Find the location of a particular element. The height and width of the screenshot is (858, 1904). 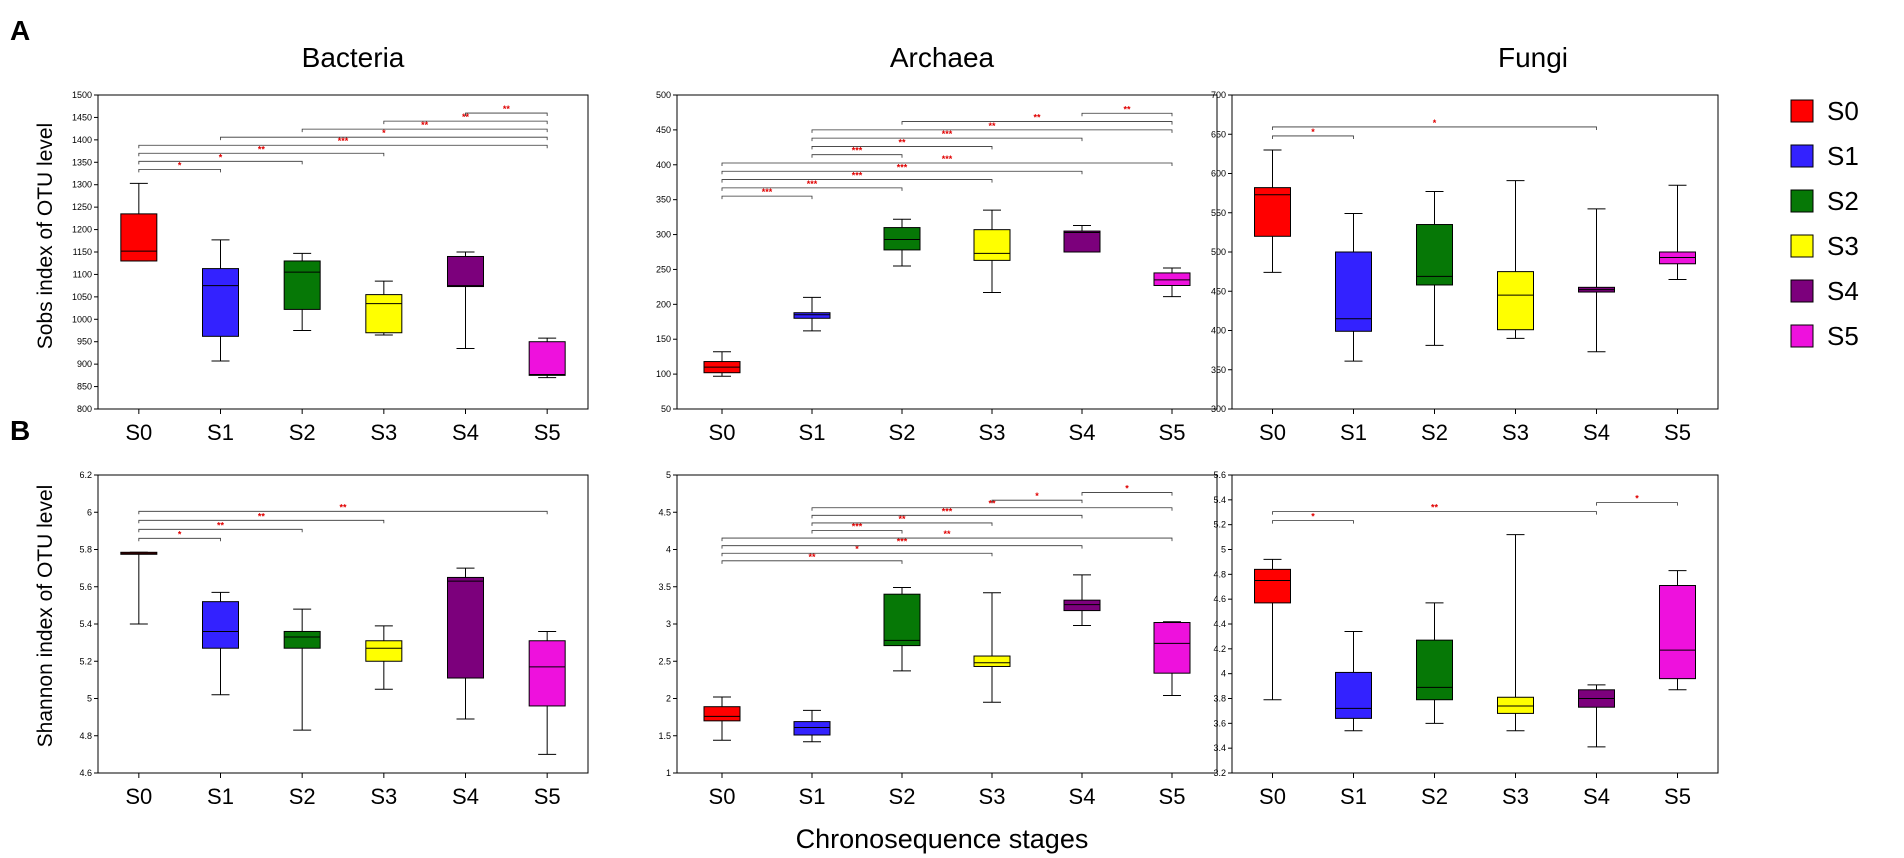

chart-archaea-shannon-category-label-s2: S2 is located at coordinates (902, 796).